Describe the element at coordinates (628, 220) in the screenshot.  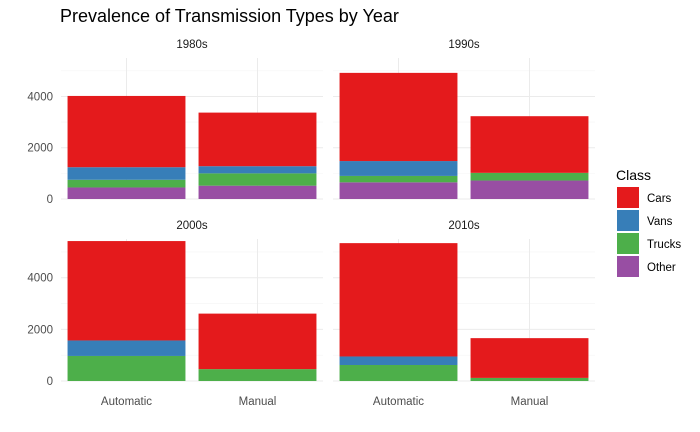
I see `legend-key-vans` at that location.